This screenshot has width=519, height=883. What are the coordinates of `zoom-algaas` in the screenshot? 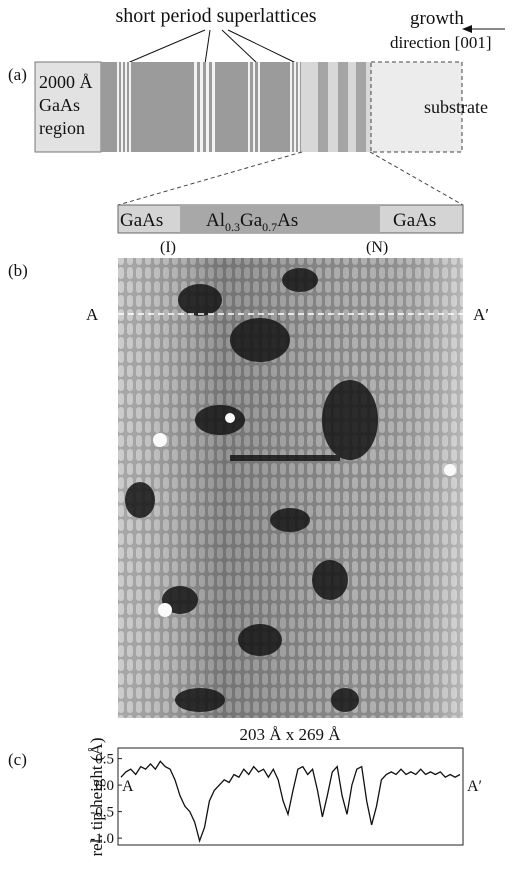 It's located at (280, 219).